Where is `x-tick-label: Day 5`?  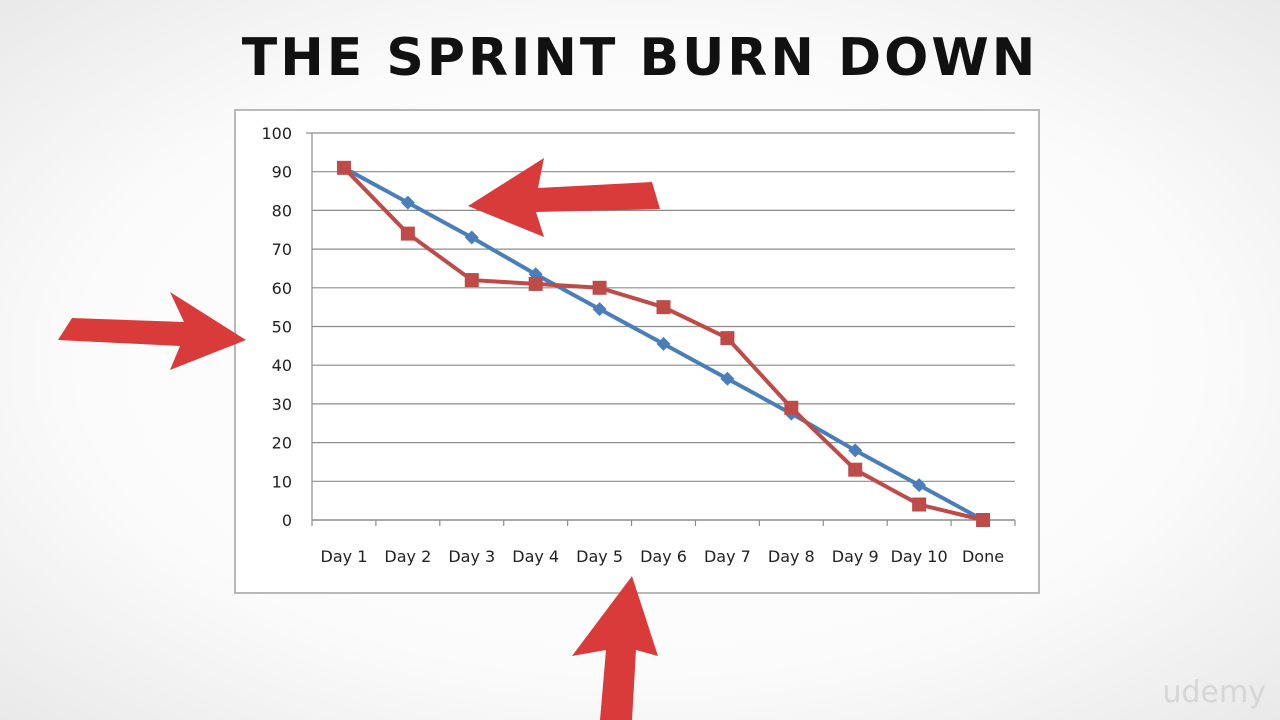 x-tick-label: Day 5 is located at coordinates (599, 556).